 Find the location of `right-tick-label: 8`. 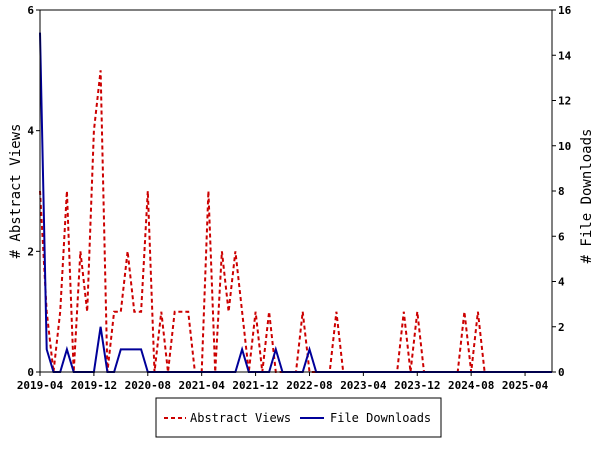

right-tick-label: 8 is located at coordinates (561, 191).